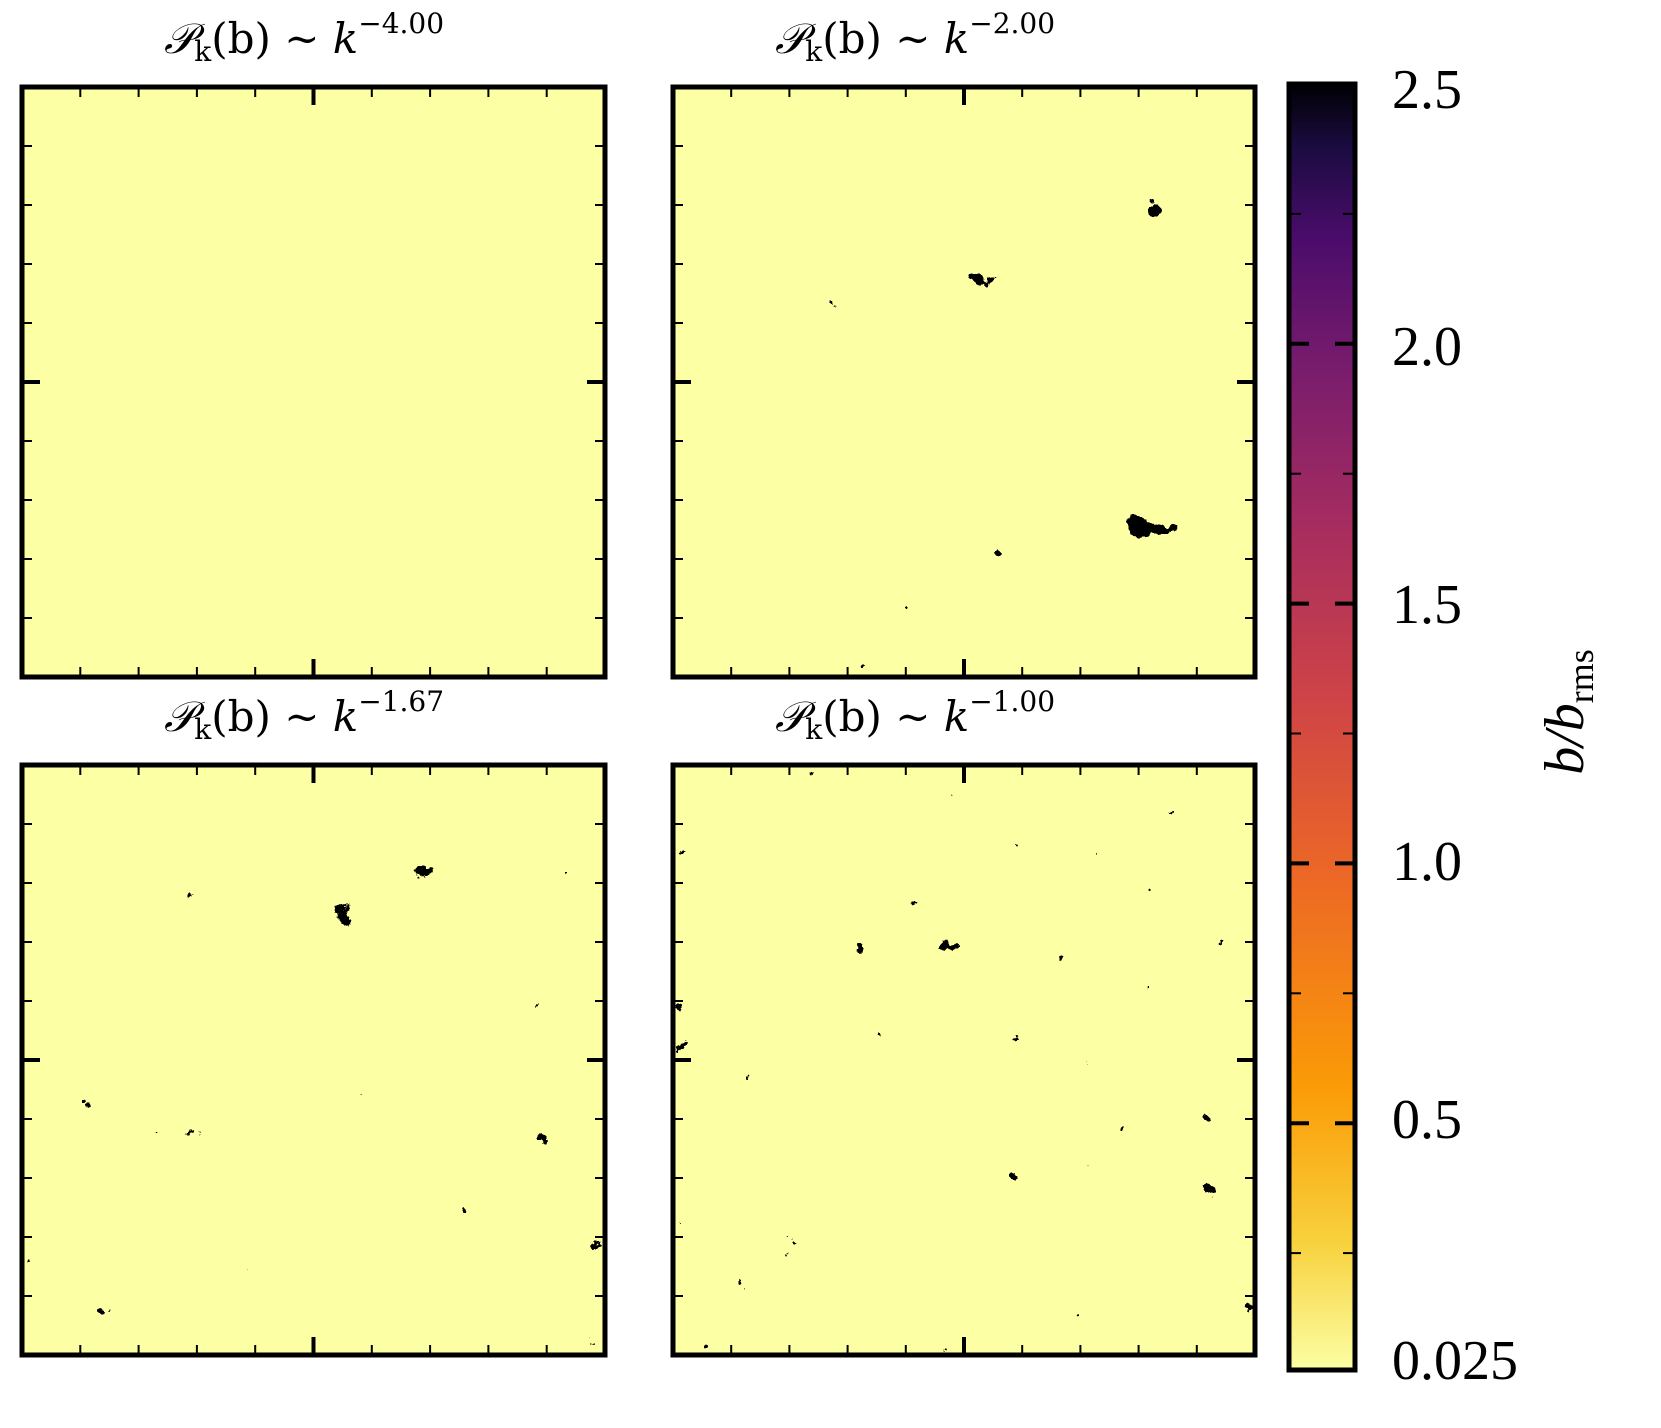 The image size is (1661, 1428). Describe the element at coordinates (1581, 676) in the screenshot. I see `colorbar-label-sub: rms` at that location.